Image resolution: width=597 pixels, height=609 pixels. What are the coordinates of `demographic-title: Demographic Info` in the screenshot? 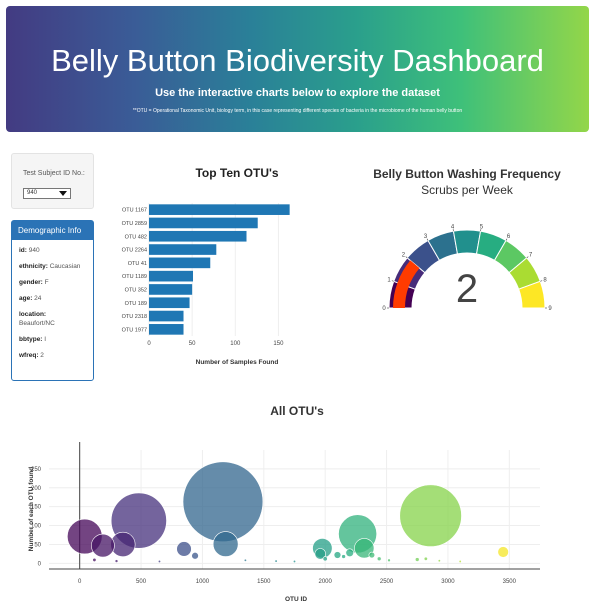 It's located at (52, 230).